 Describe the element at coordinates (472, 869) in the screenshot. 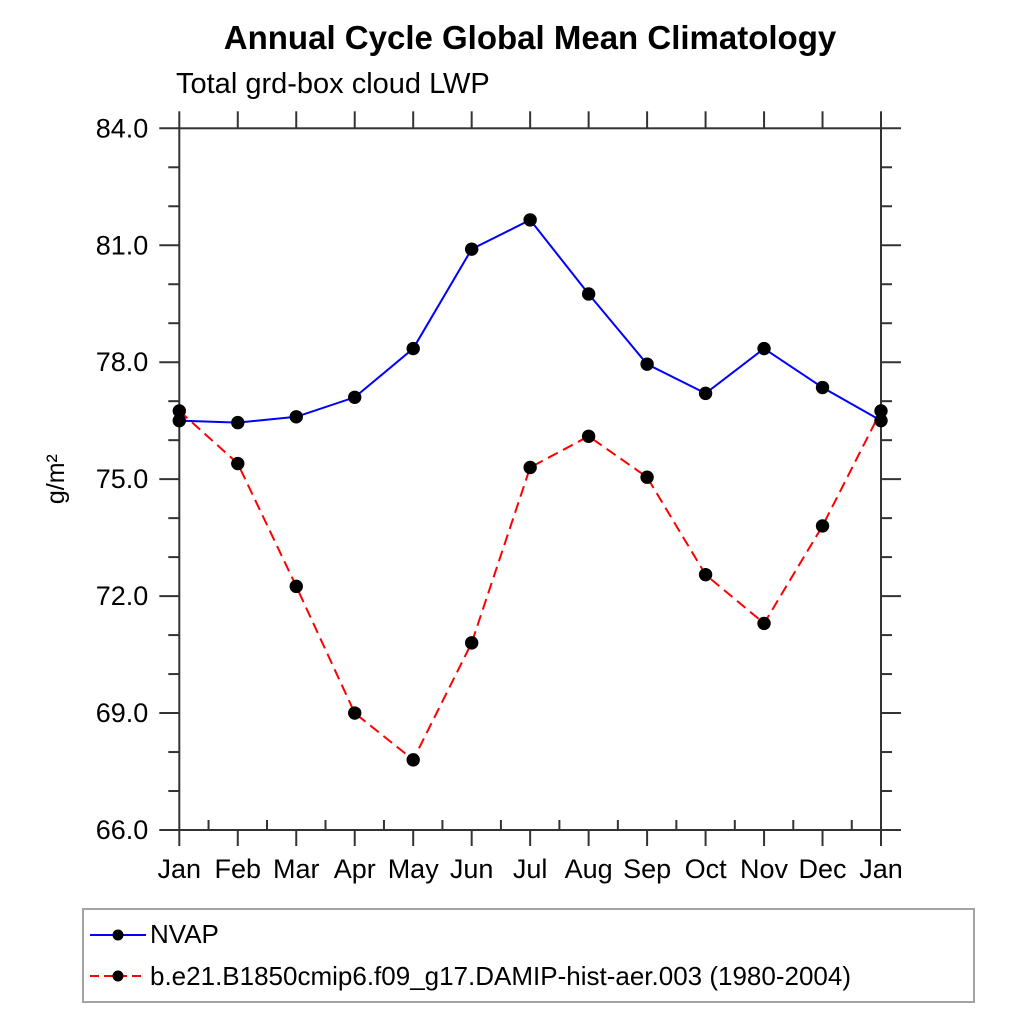

I see `x-tick-label: Jun` at that location.